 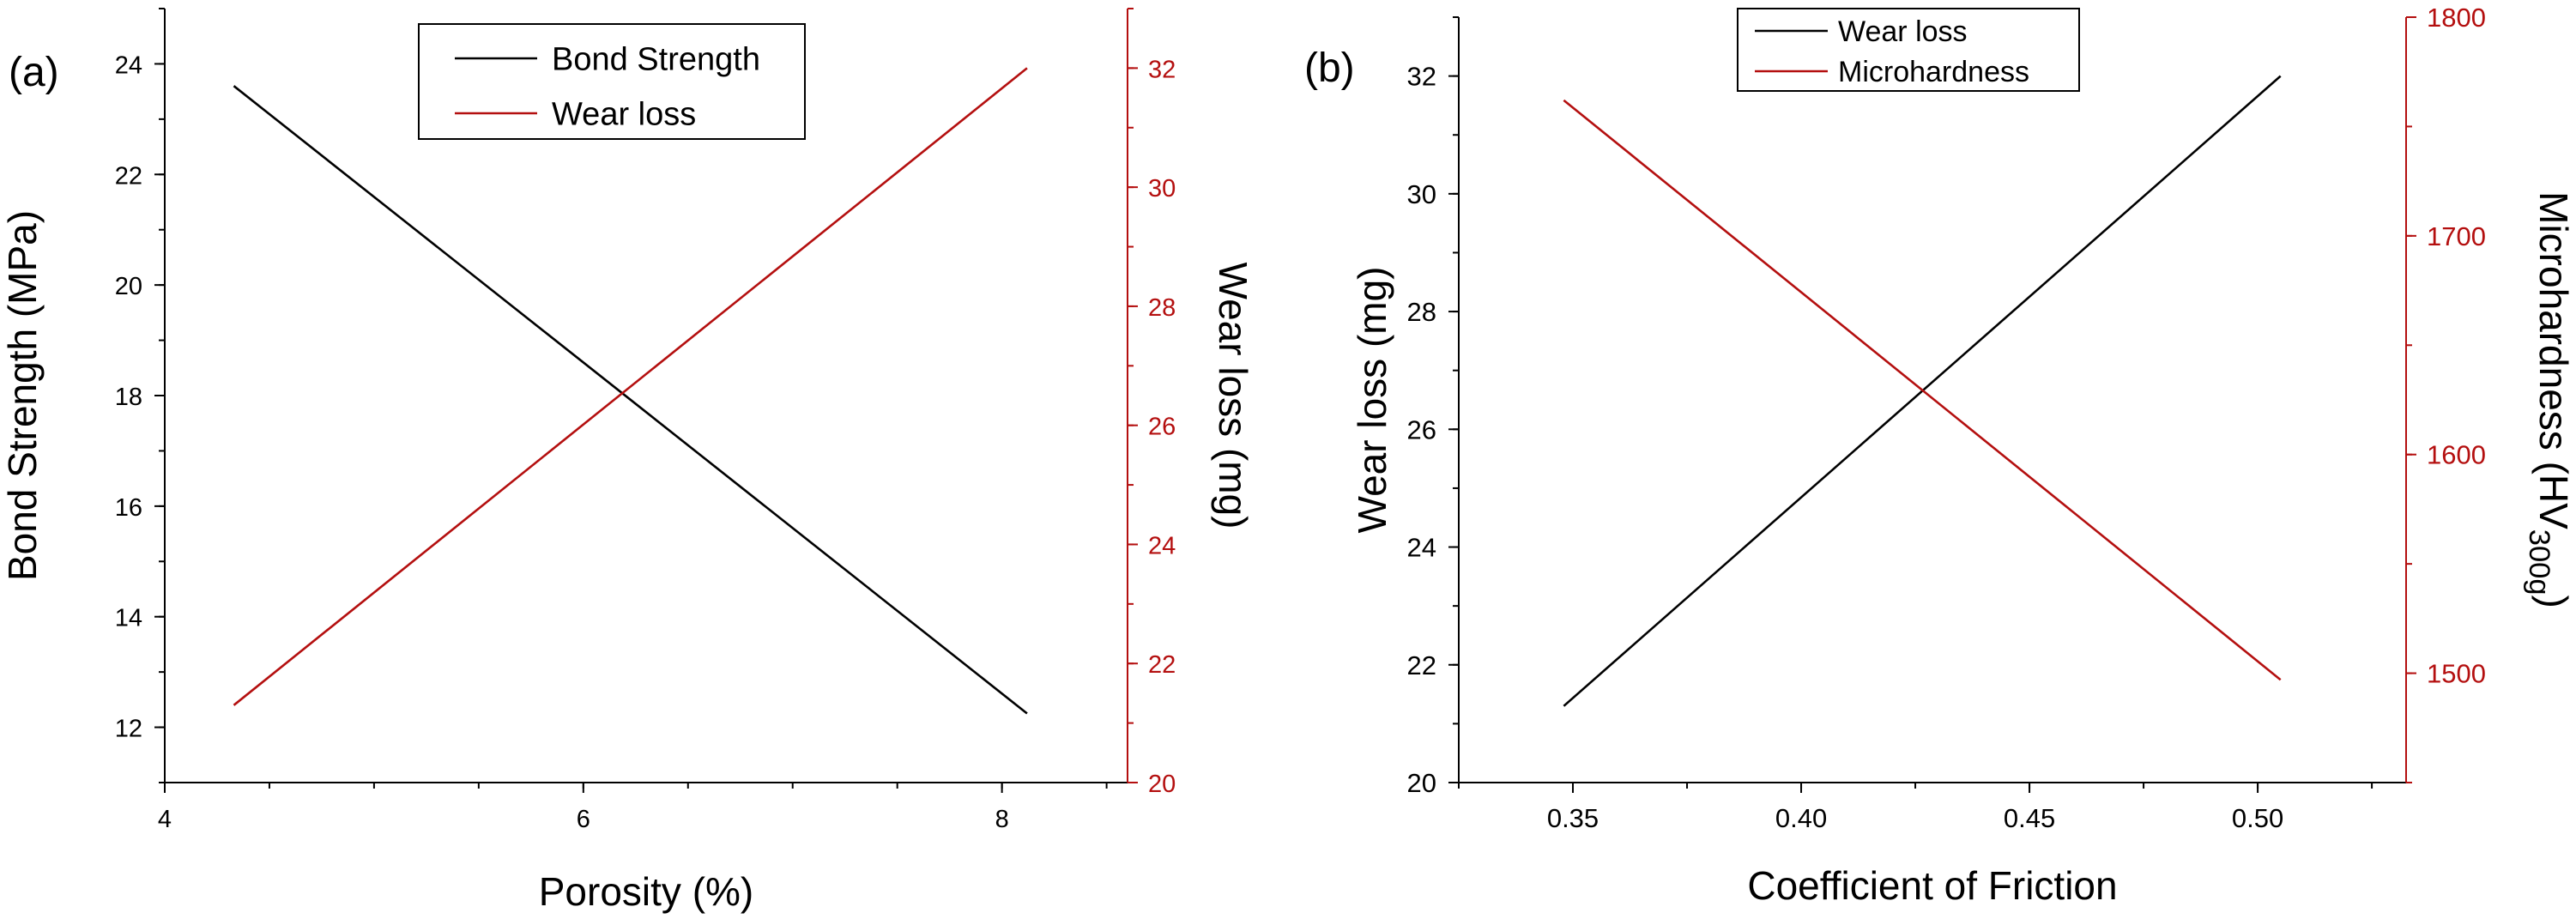 What do you see at coordinates (128, 508) in the screenshot?
I see `y-left-tick-label: 16` at bounding box center [128, 508].